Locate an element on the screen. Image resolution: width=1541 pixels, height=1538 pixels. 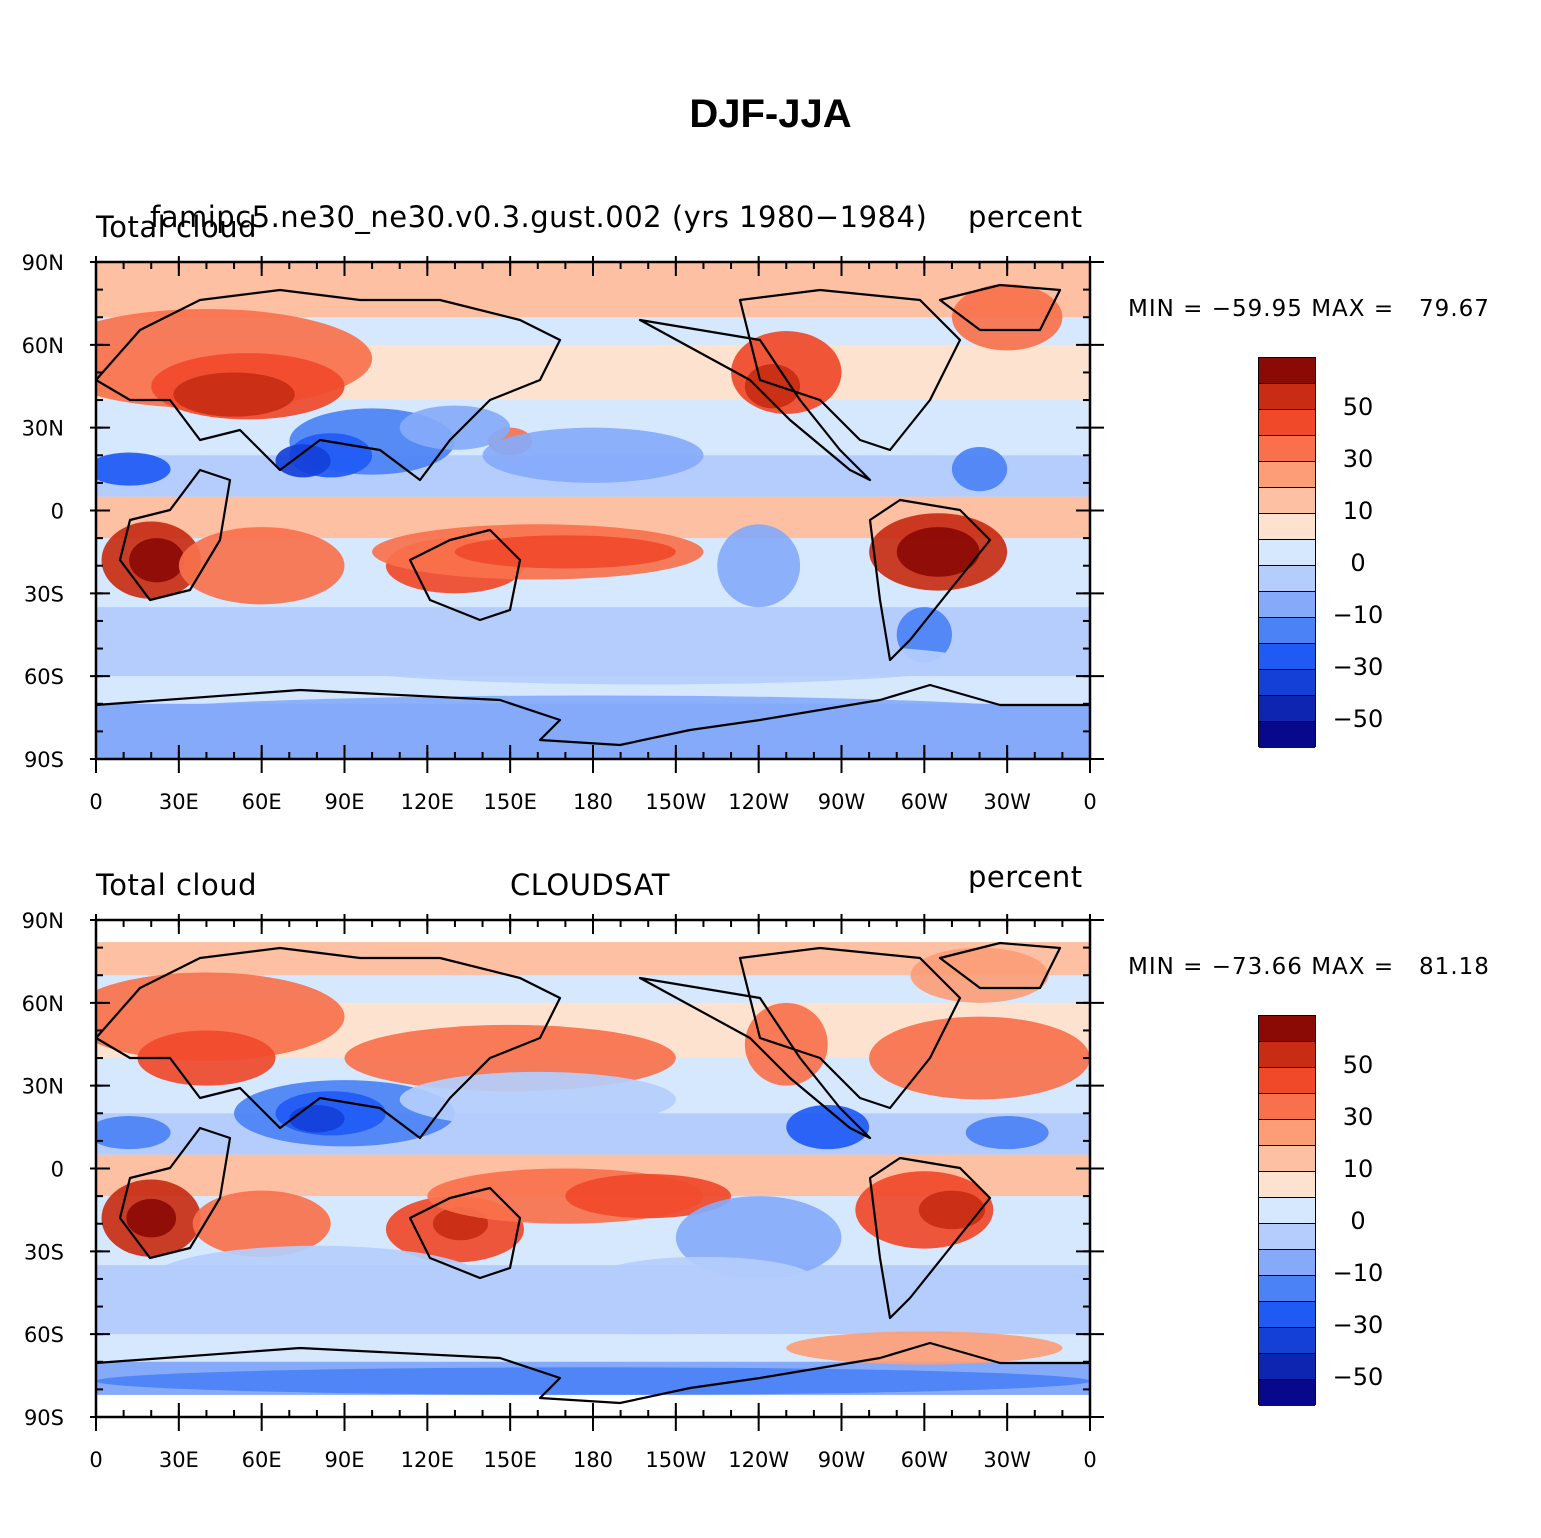
max-value: 79.67 is located at coordinates (1454, 309).